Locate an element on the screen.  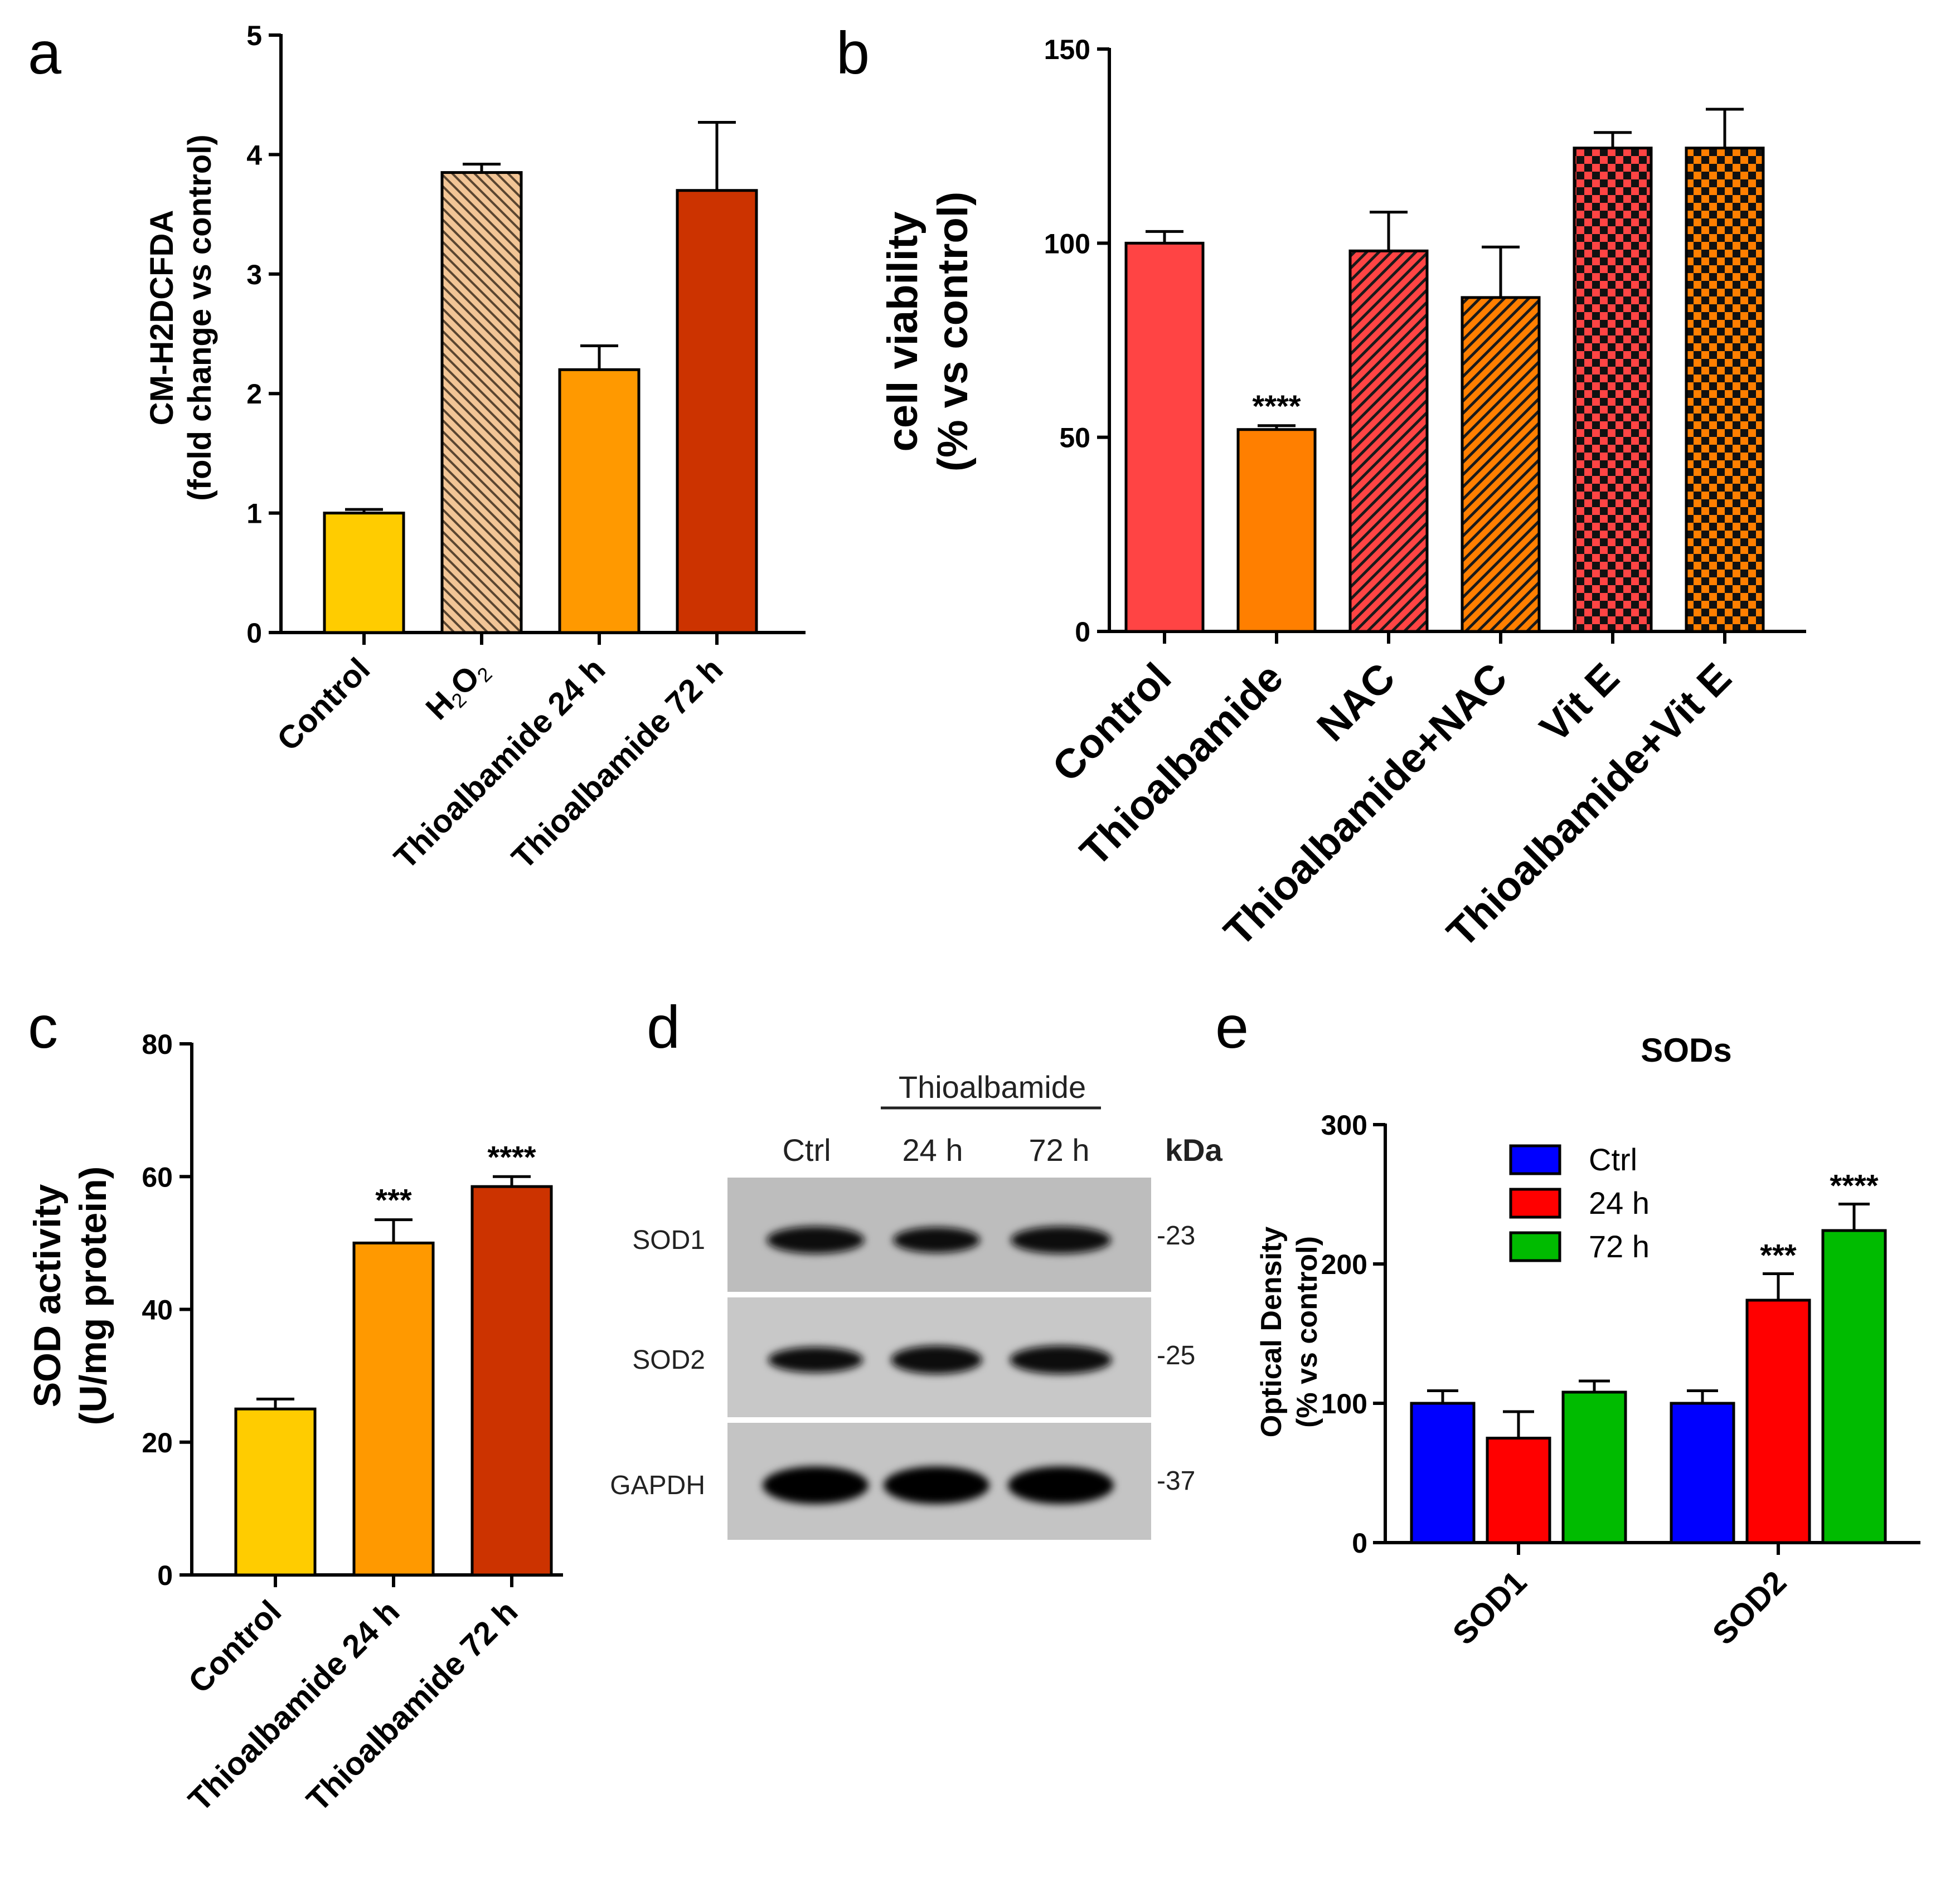
x-tick-label: SOD1 is located at coordinates (1490, 1608).